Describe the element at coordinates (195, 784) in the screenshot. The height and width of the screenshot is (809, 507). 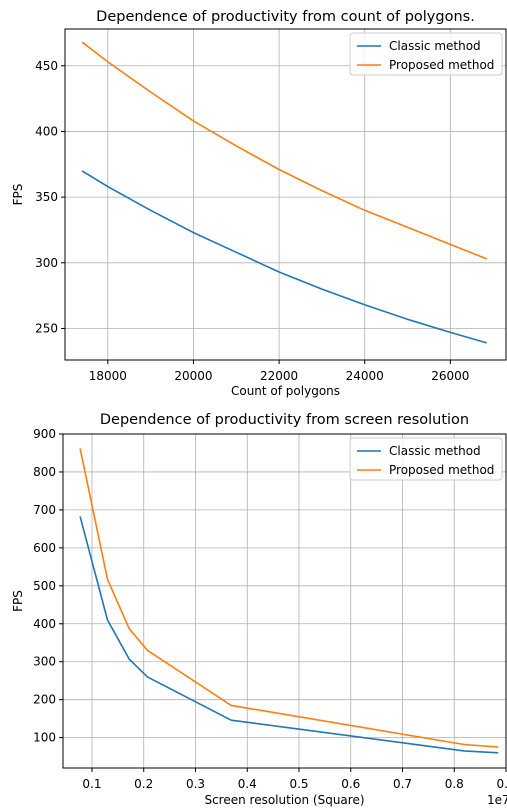
I see `x-tick-label: 0.3` at that location.